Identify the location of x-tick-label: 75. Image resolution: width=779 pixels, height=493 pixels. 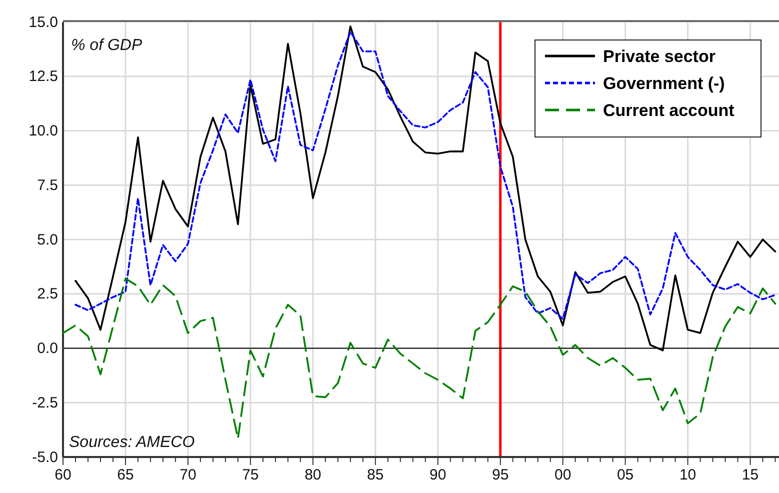
(250, 475).